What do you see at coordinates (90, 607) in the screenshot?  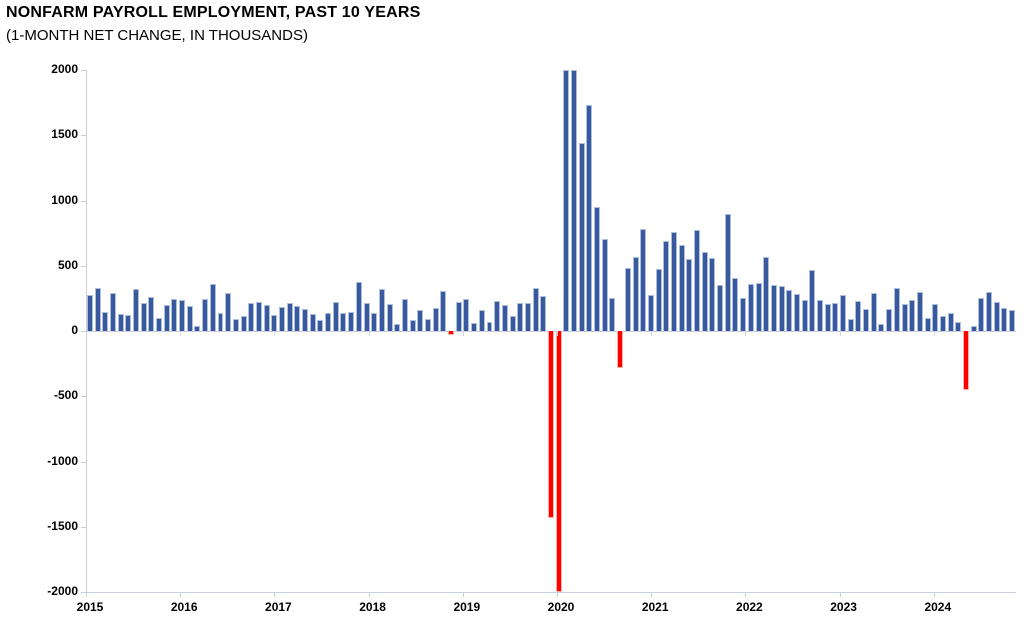 I see `x-axis-label-2015: 2015` at bounding box center [90, 607].